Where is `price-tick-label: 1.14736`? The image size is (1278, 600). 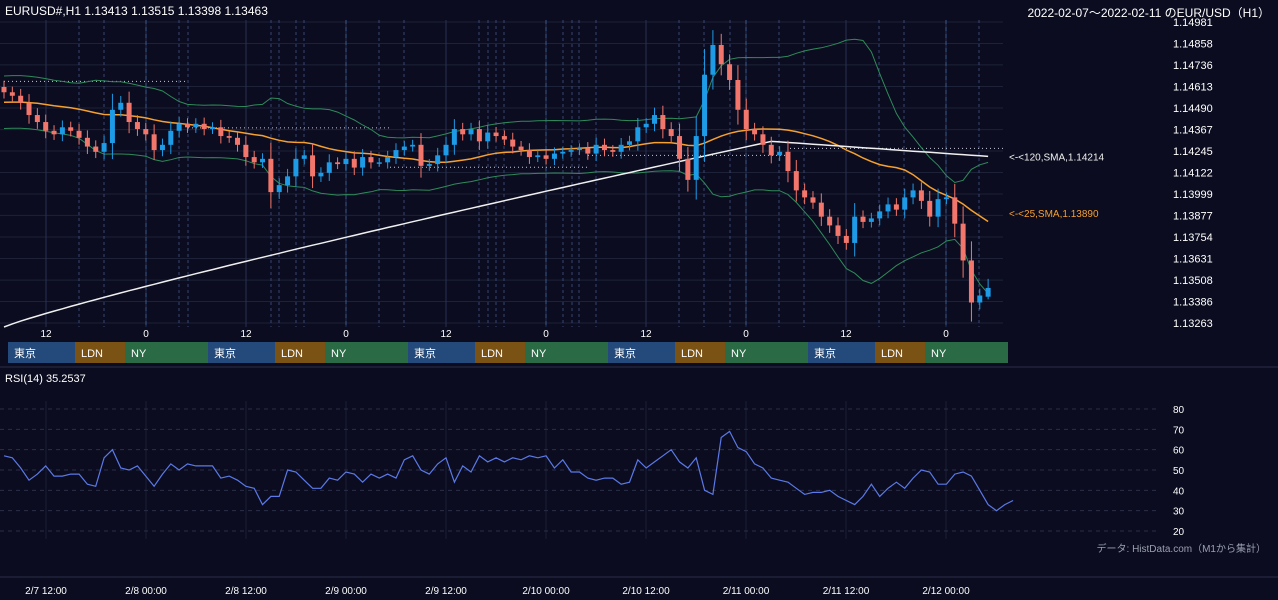
price-tick-label: 1.14736 is located at coordinates (1193, 66).